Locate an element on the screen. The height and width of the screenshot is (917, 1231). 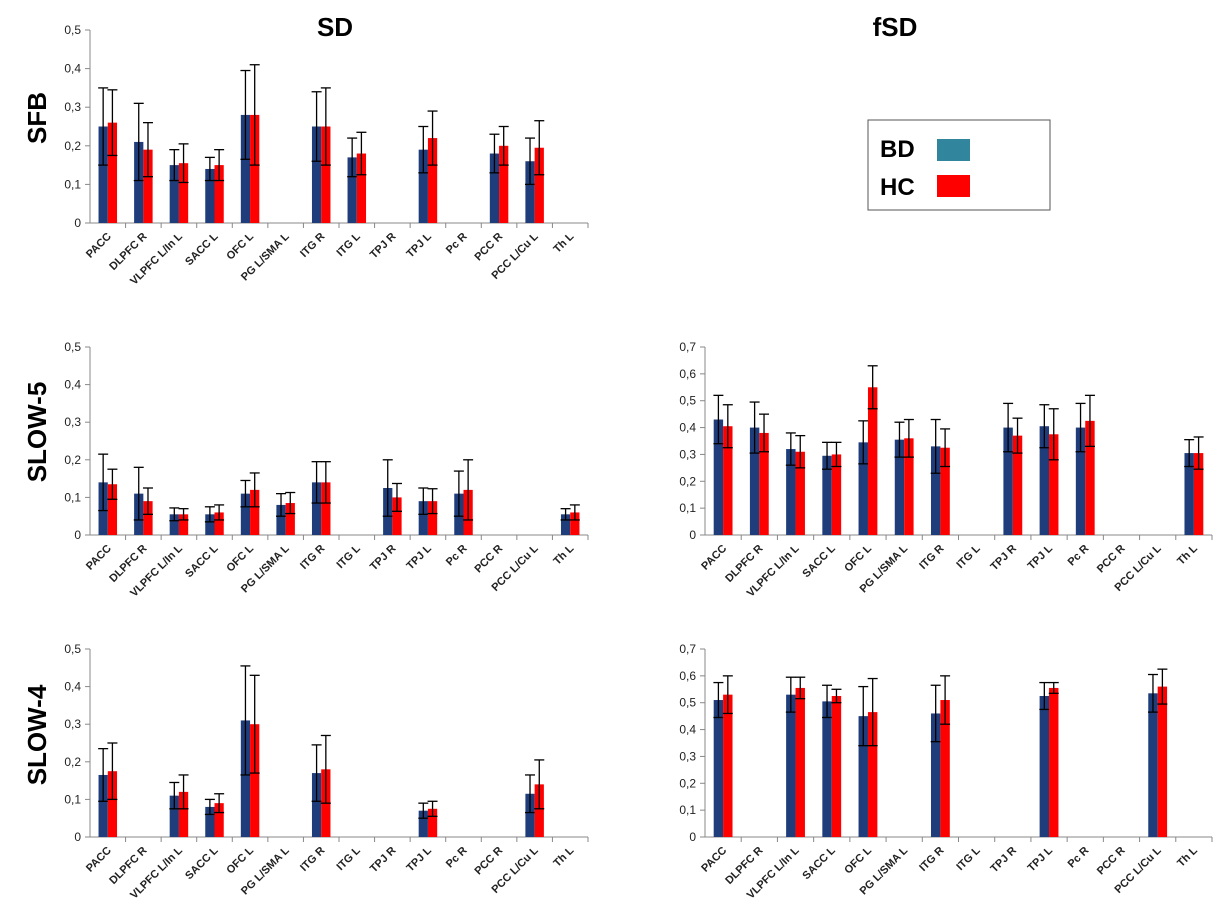
y-tick-label: 0,4 is located at coordinates (687, 428).